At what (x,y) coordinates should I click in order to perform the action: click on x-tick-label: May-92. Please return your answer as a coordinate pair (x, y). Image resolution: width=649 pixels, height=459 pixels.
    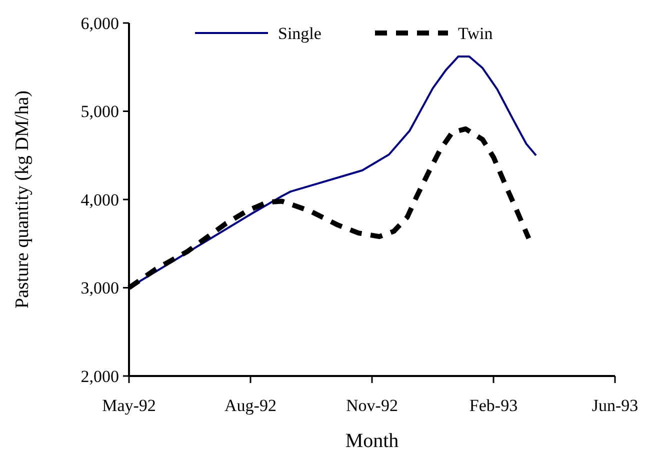
    Looking at the image, I should click on (129, 405).